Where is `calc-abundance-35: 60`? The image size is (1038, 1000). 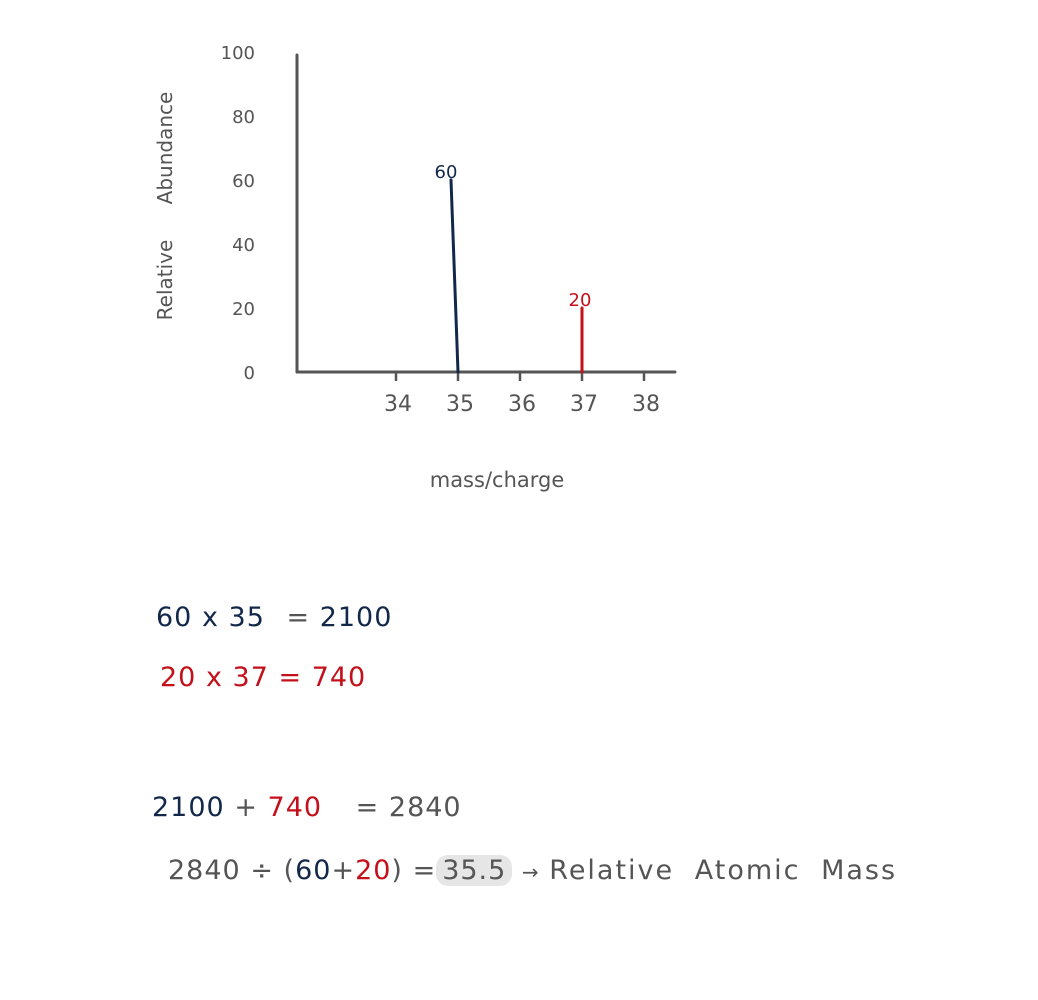
calc-abundance-35: 60 is located at coordinates (174, 617).